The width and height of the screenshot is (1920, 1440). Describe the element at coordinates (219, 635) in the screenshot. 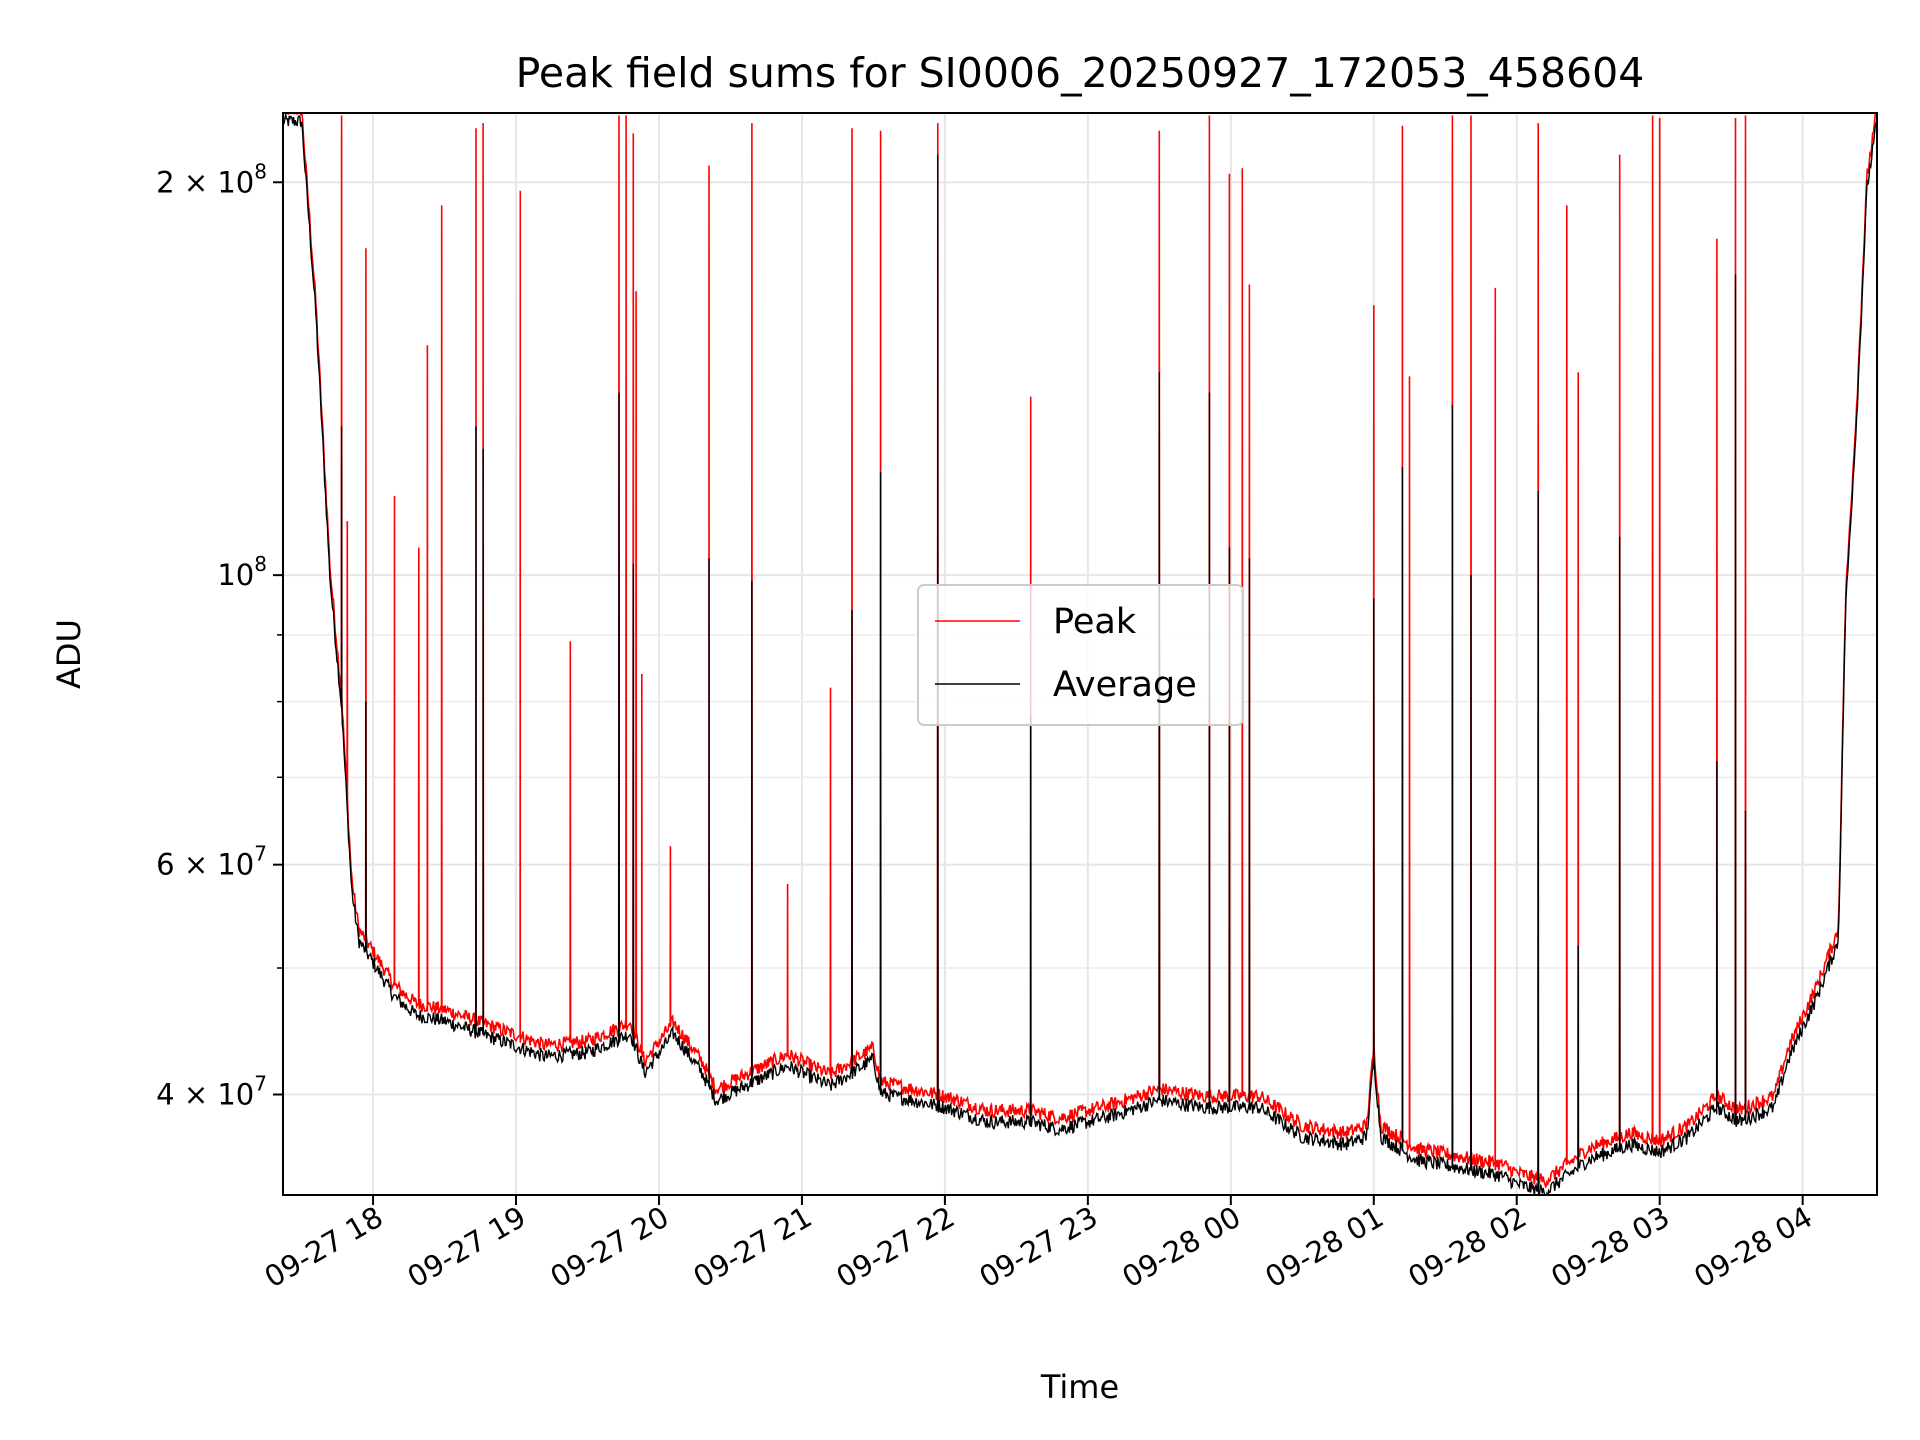

I see `y-axis: 4 × 107 6 × 107 108 2 × 108` at that location.